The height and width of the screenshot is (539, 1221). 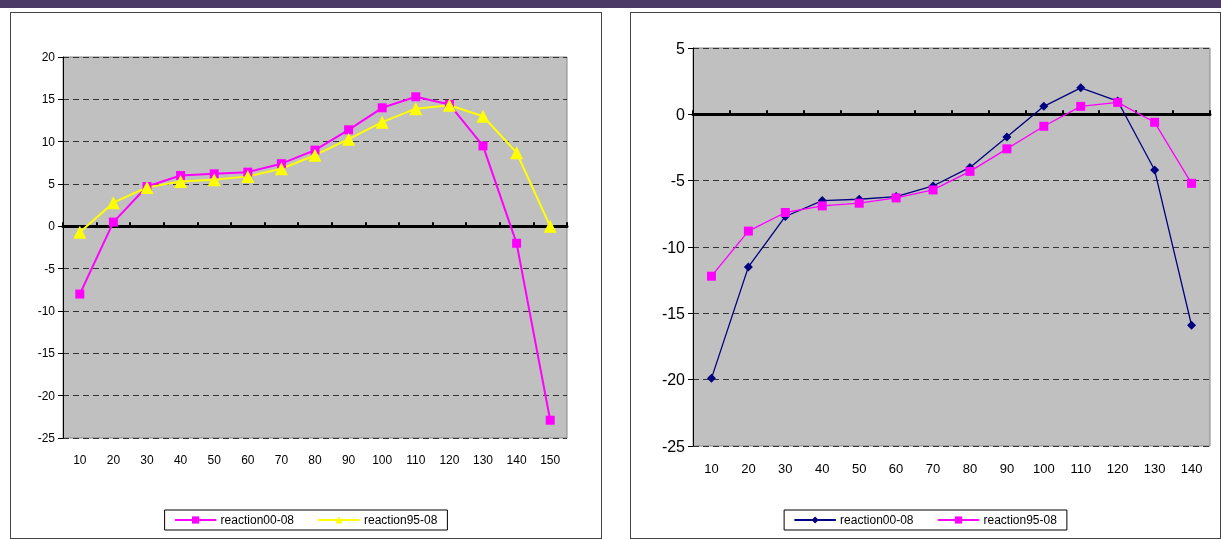 I want to click on y-tick-label: 20, so click(x=48, y=57).